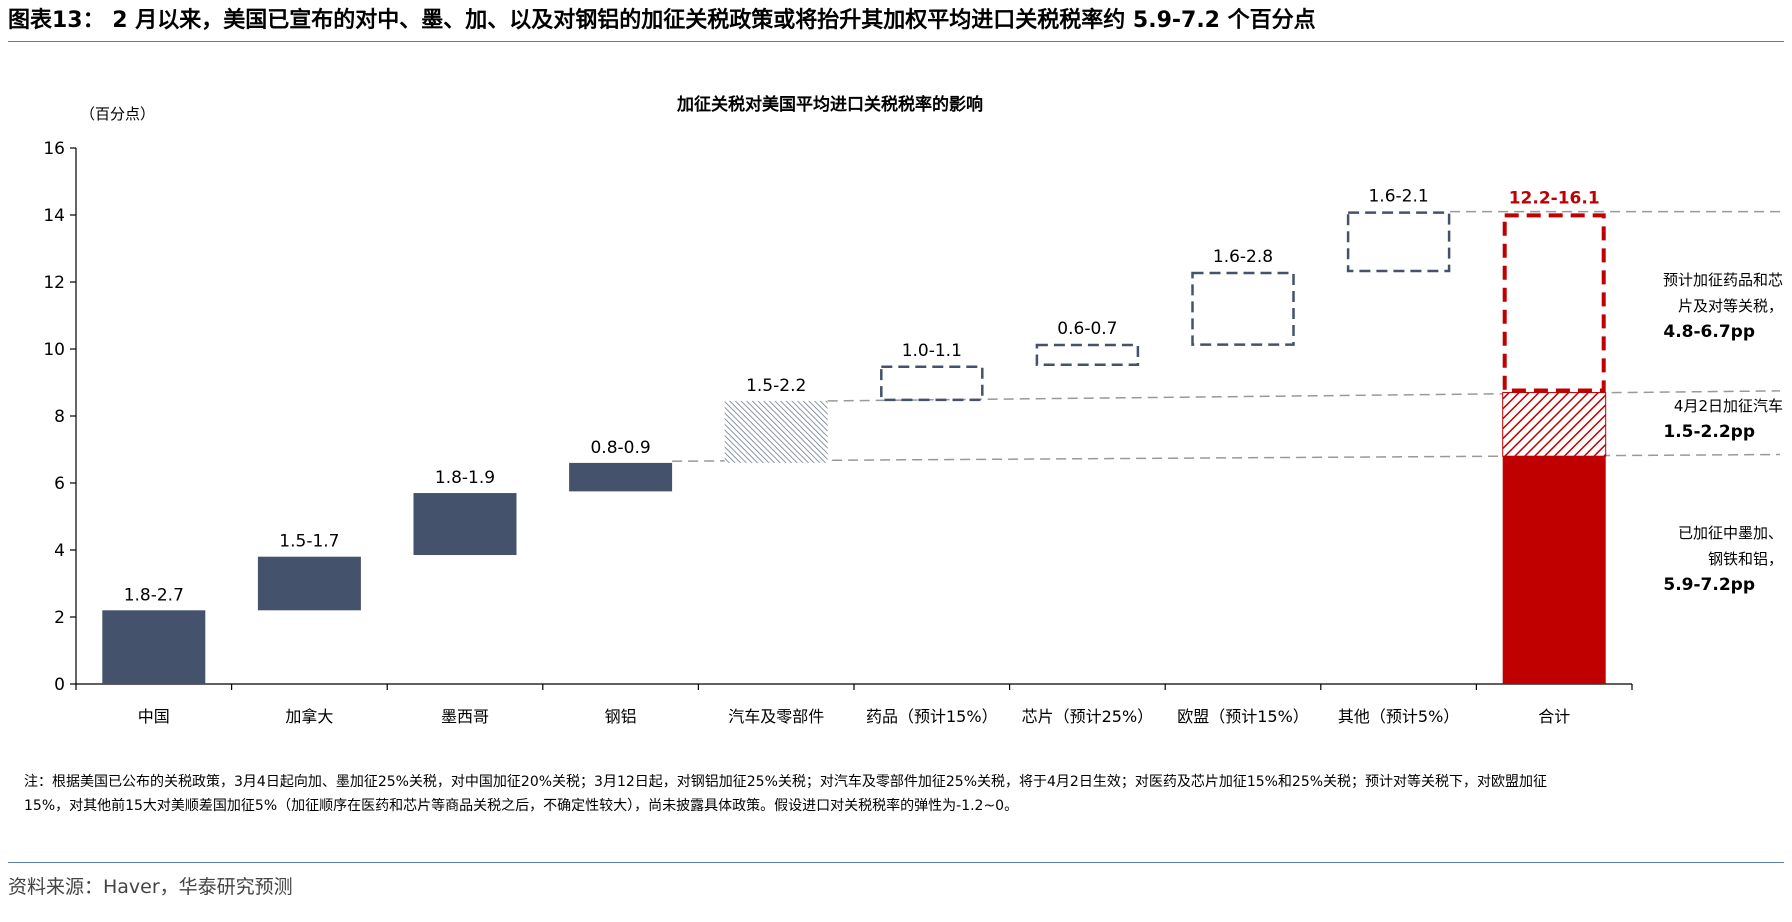 Image resolution: width=1792 pixels, height=922 pixels. What do you see at coordinates (1226, 457) in the screenshot?
I see `reference-line-enacted` at bounding box center [1226, 457].